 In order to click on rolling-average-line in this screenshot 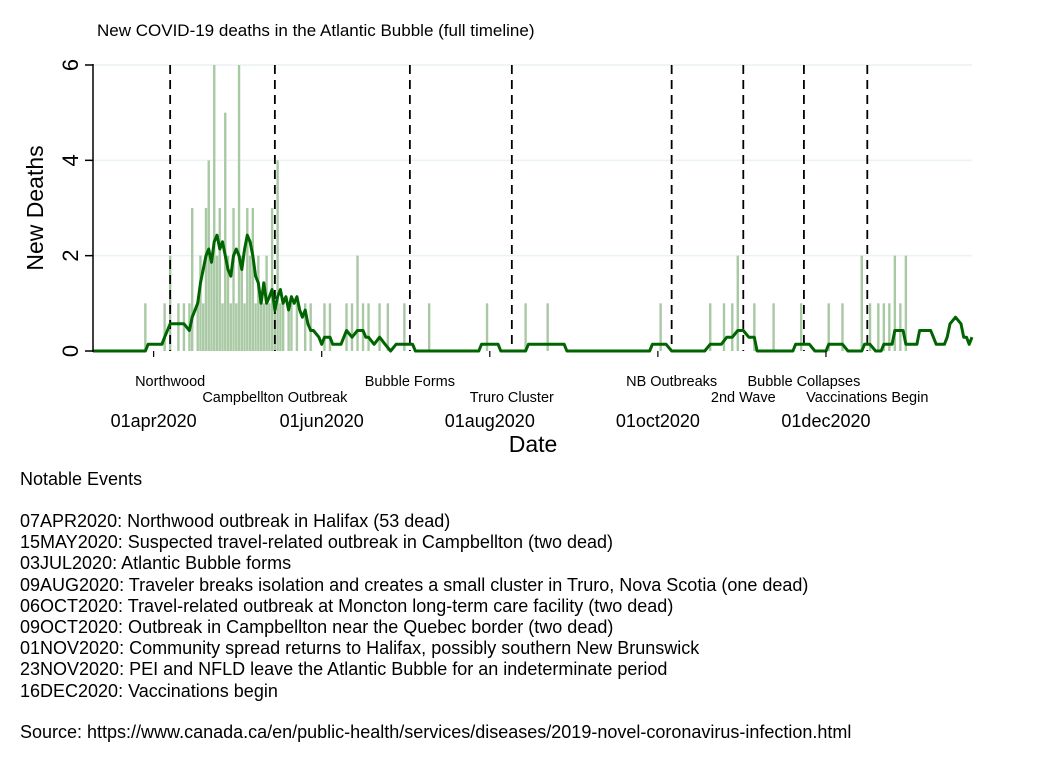, I will do `click(533, 293)`.